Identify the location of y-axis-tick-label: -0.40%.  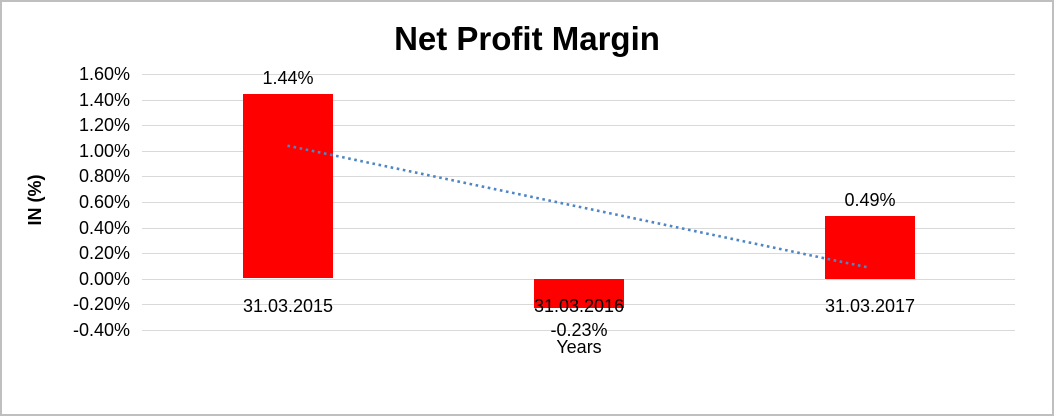
(101, 330).